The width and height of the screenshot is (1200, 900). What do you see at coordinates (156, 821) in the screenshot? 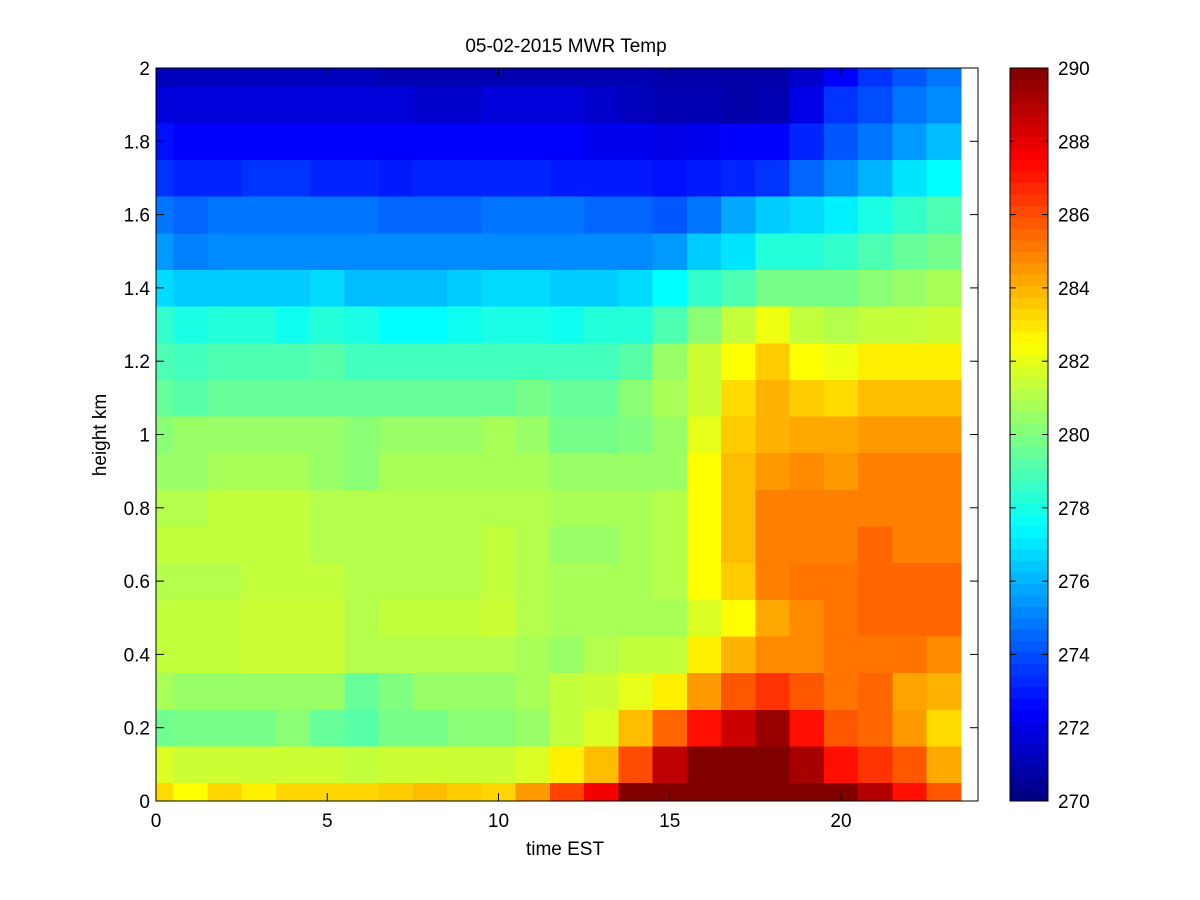
I see `x-tick-label: 0` at bounding box center [156, 821].